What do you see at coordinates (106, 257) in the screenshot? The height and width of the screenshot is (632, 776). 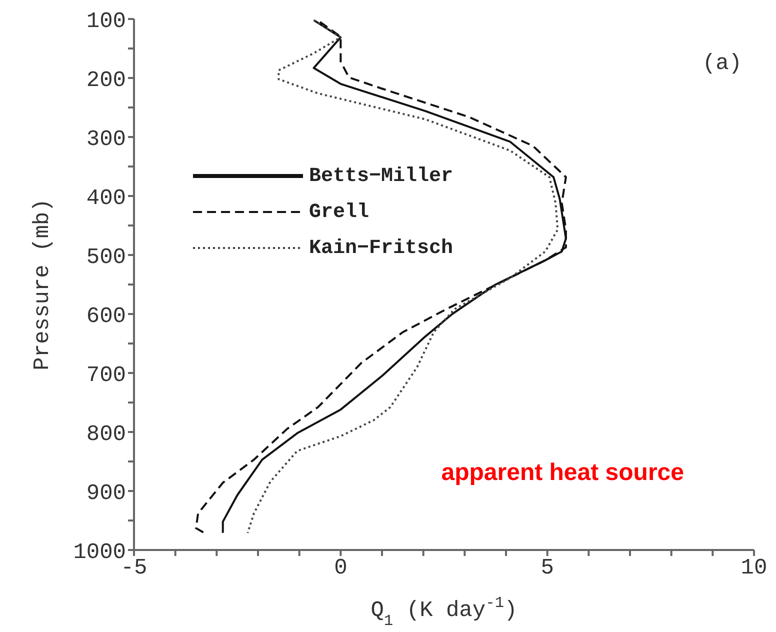 I see `y-tick-label: 500` at bounding box center [106, 257].